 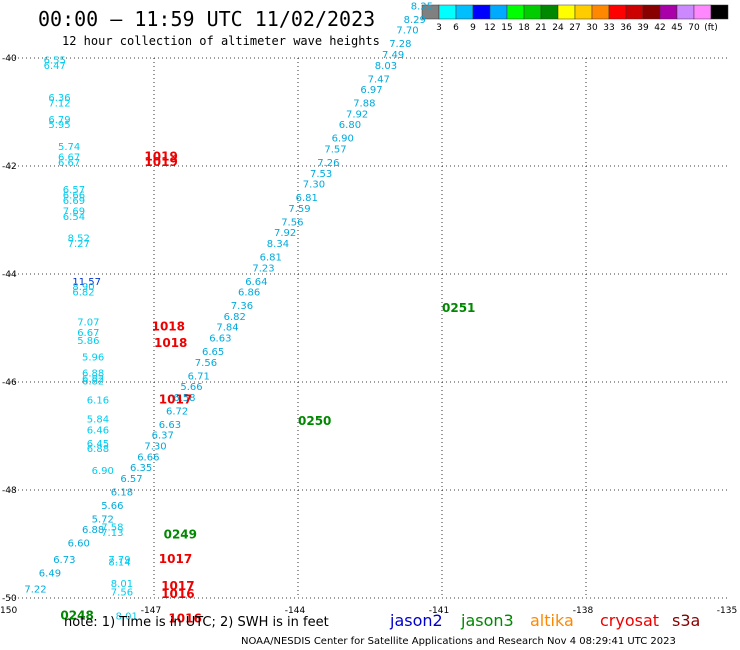 I want to click on swh-value-label: 7.57, so click(x=335, y=150).